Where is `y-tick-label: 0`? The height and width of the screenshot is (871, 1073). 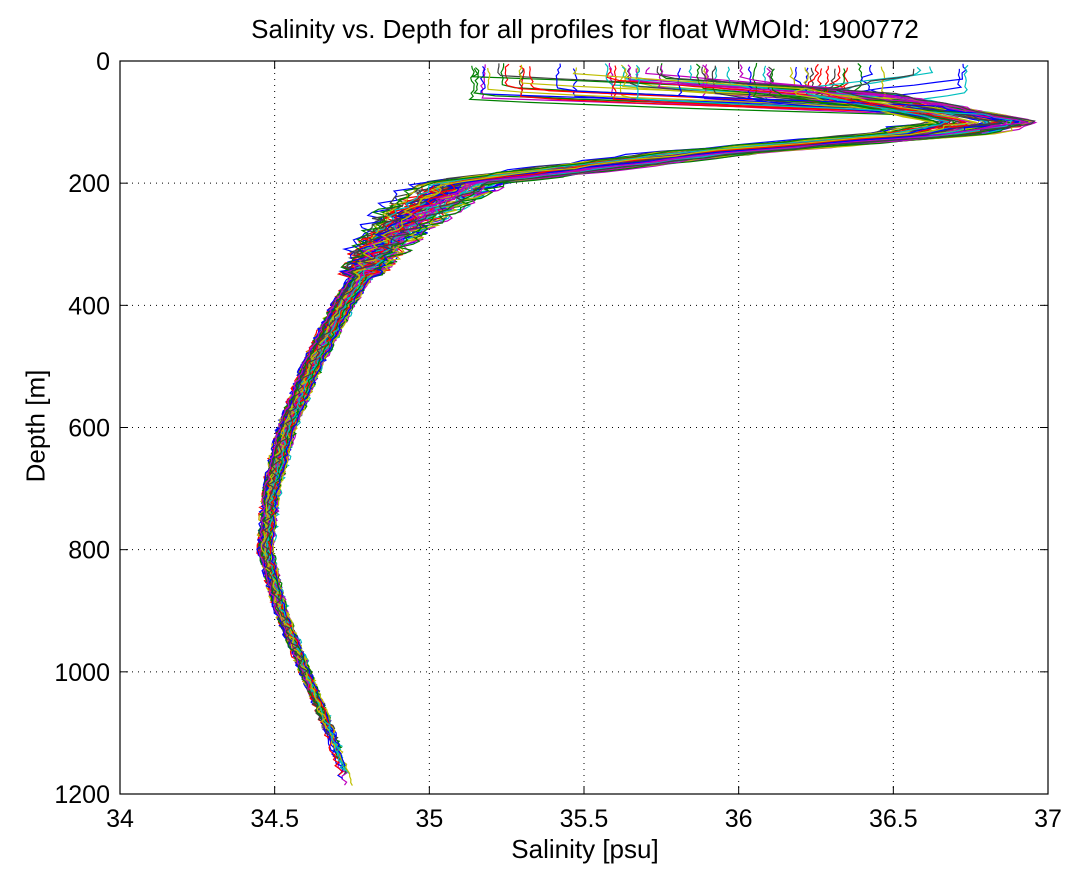 y-tick-label: 0 is located at coordinates (103, 62).